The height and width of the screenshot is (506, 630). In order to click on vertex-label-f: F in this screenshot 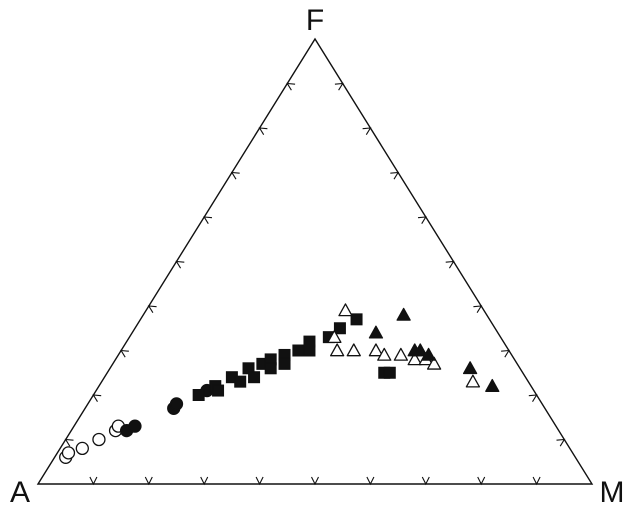, I will do `click(315, 20)`.